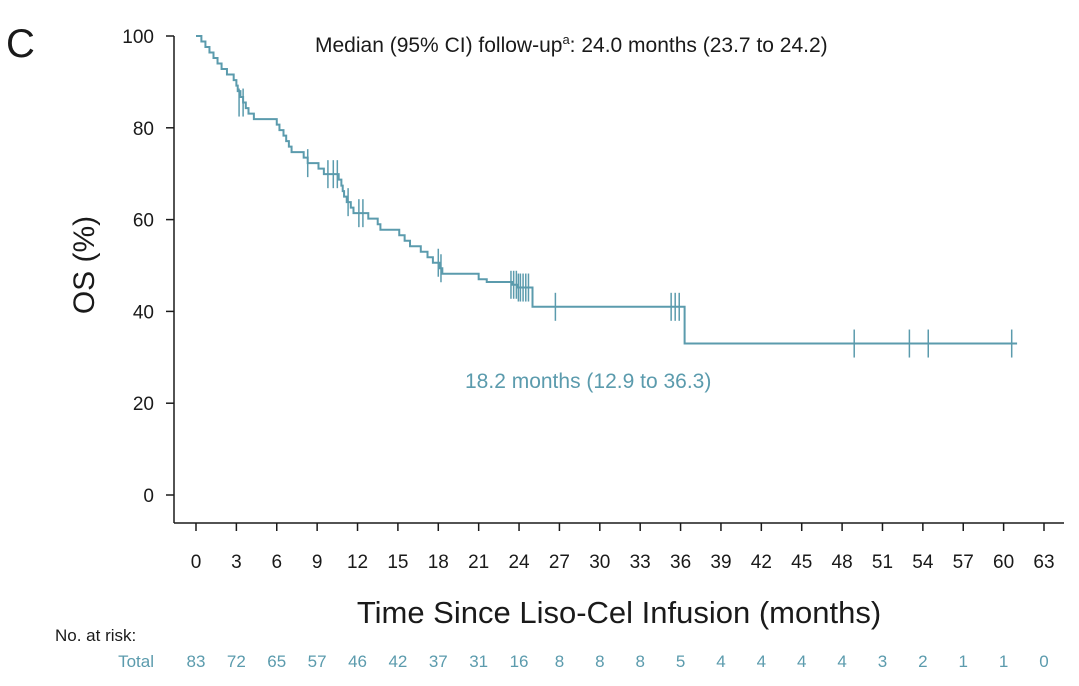 Image resolution: width=1079 pixels, height=686 pixels. What do you see at coordinates (196, 562) in the screenshot?
I see `x-tick-label: 0` at bounding box center [196, 562].